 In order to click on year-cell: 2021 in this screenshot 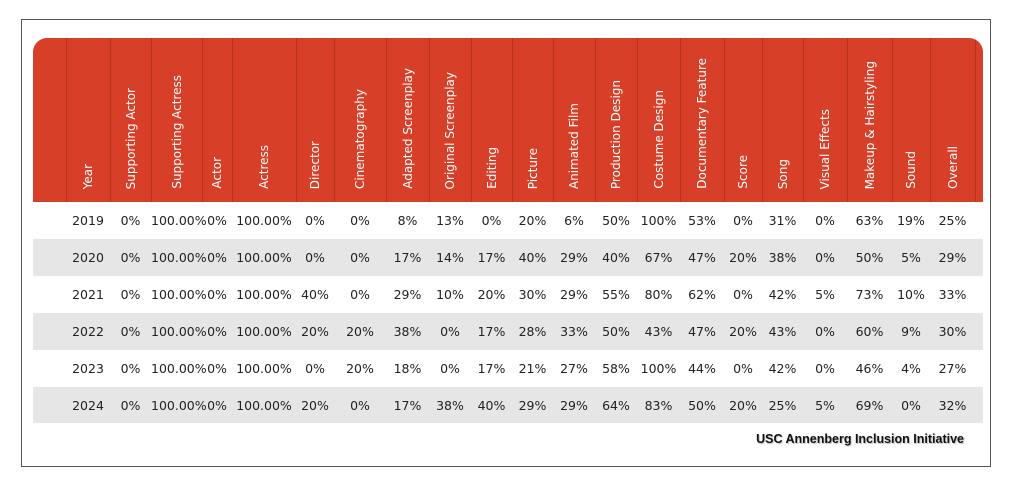, I will do `click(88, 294)`.